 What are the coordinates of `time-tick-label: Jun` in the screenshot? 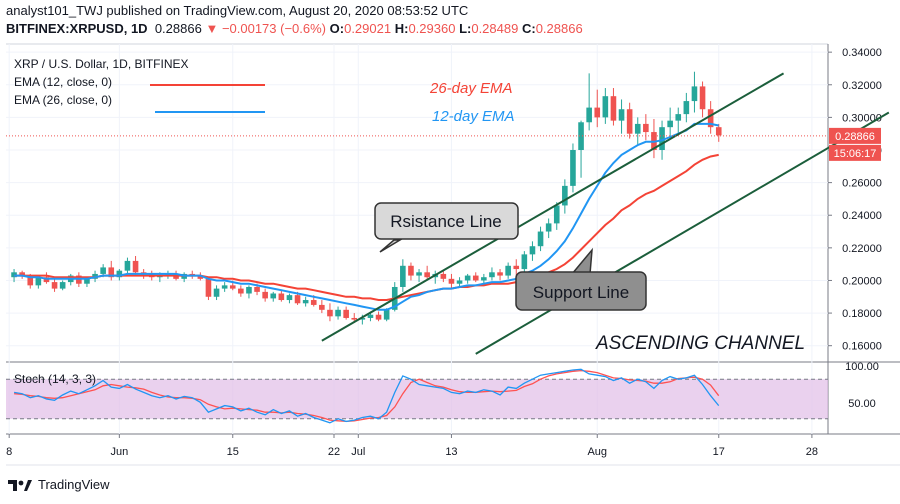 It's located at (119, 452).